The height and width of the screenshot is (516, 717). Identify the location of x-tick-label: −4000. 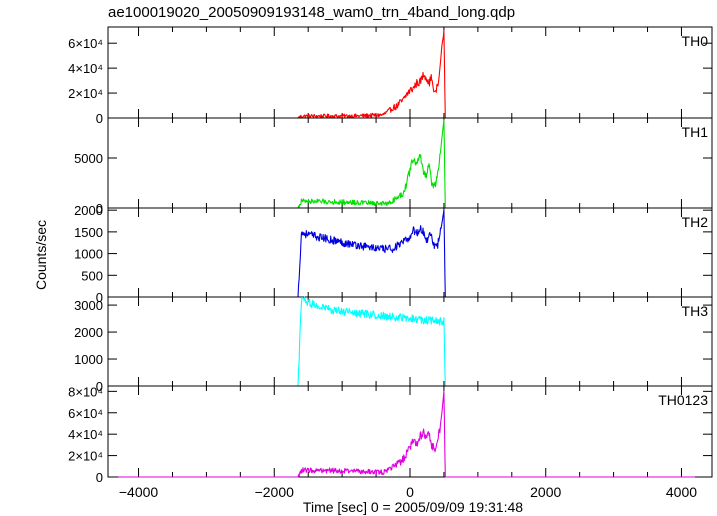
(139, 492).